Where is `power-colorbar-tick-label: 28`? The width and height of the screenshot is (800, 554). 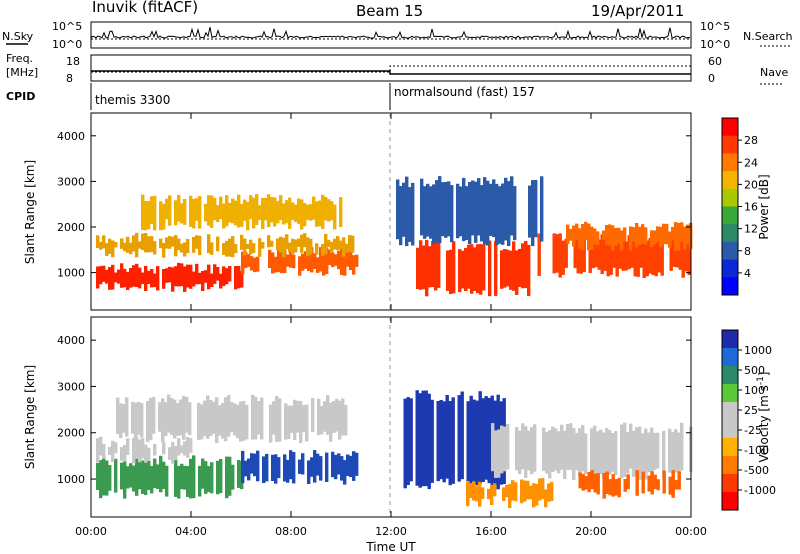
power-colorbar-tick-label: 28 is located at coordinates (751, 140).